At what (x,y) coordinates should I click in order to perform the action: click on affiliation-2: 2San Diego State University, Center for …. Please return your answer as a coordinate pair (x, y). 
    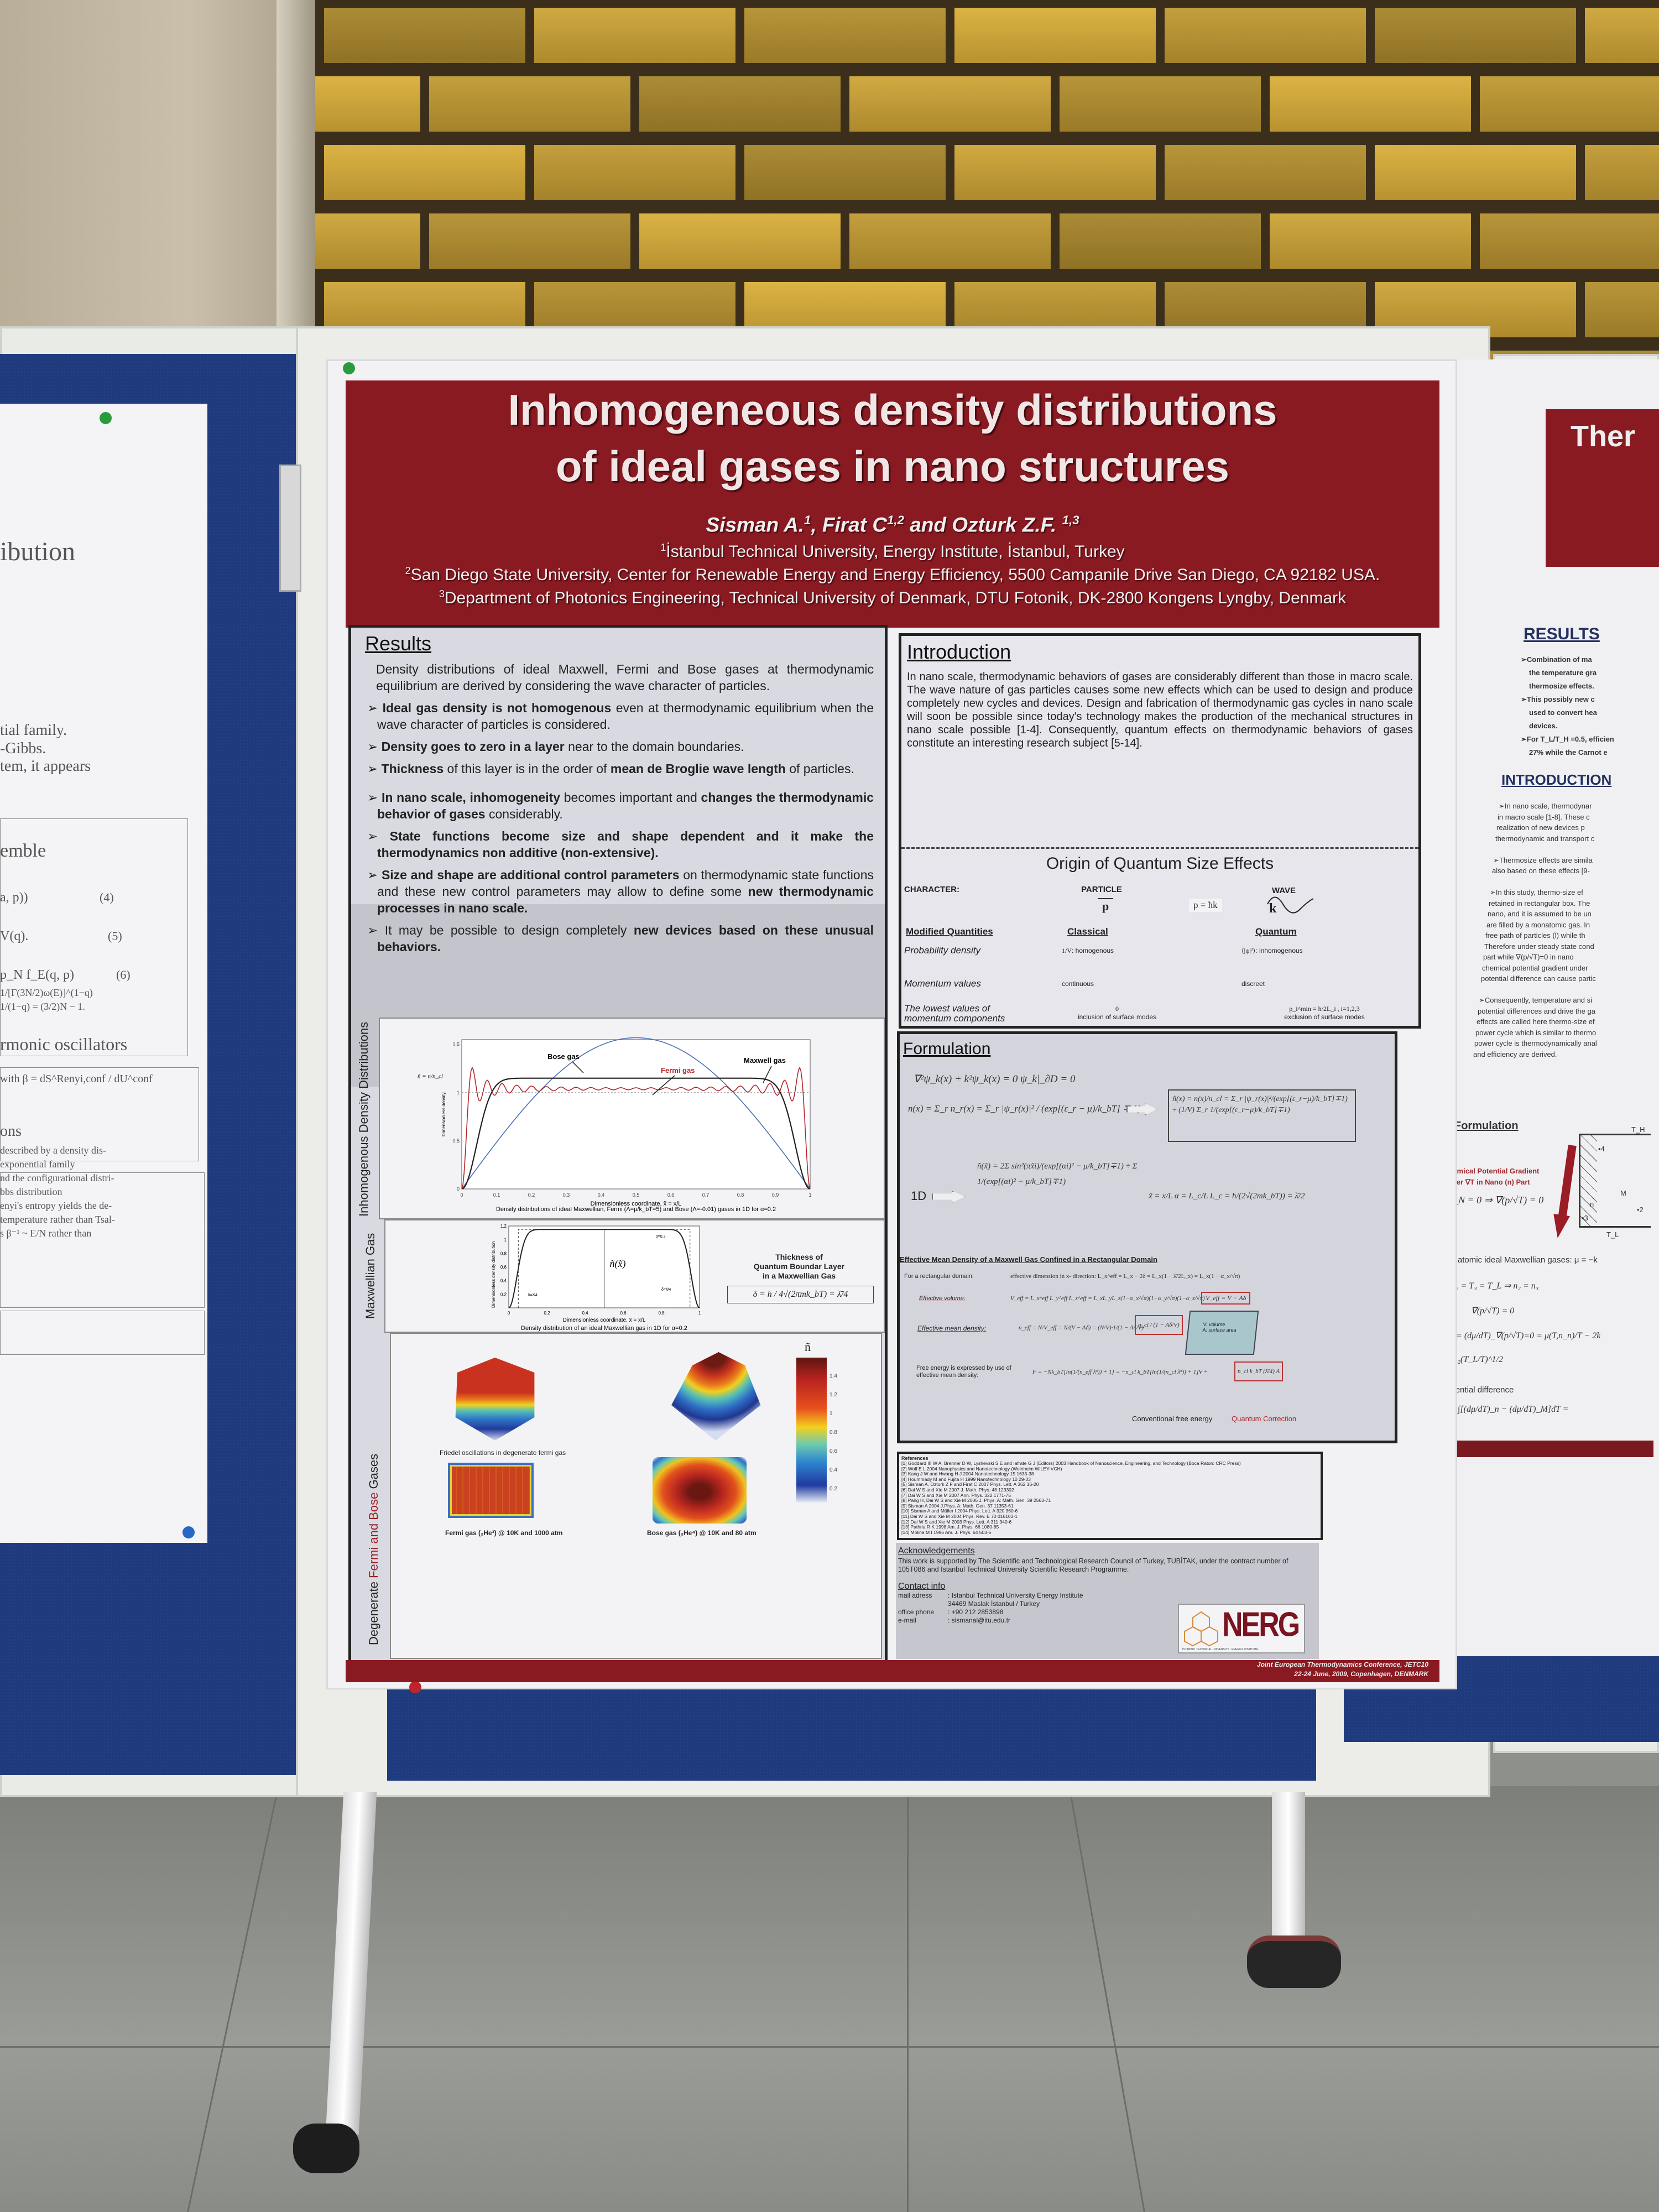
    Looking at the image, I should click on (893, 575).